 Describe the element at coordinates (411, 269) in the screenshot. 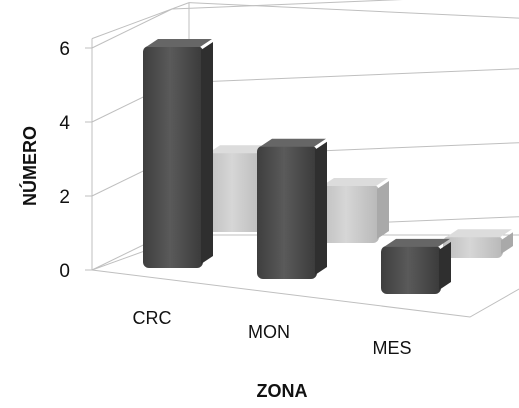

I see `bar-series1-mes-front` at that location.